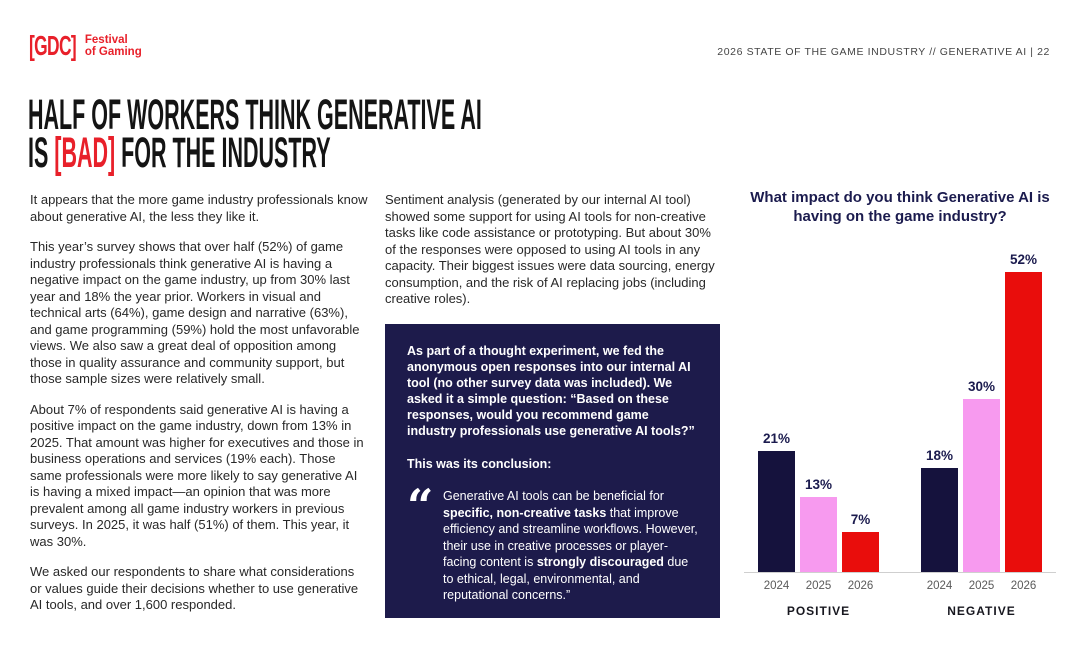  Describe the element at coordinates (600, 562) in the screenshot. I see `quote-segment: strongly discouraged` at that location.